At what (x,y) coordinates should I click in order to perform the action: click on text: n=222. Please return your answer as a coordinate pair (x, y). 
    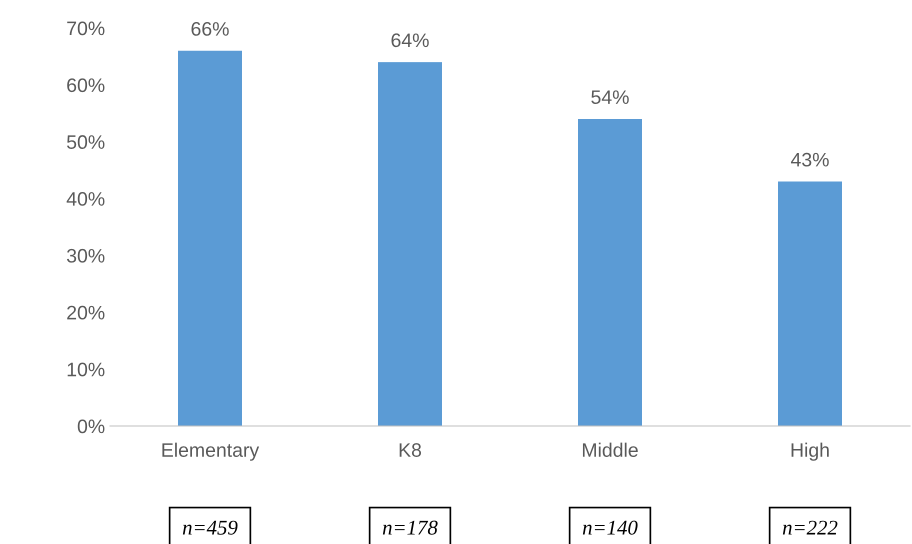
    Looking at the image, I should click on (810, 527).